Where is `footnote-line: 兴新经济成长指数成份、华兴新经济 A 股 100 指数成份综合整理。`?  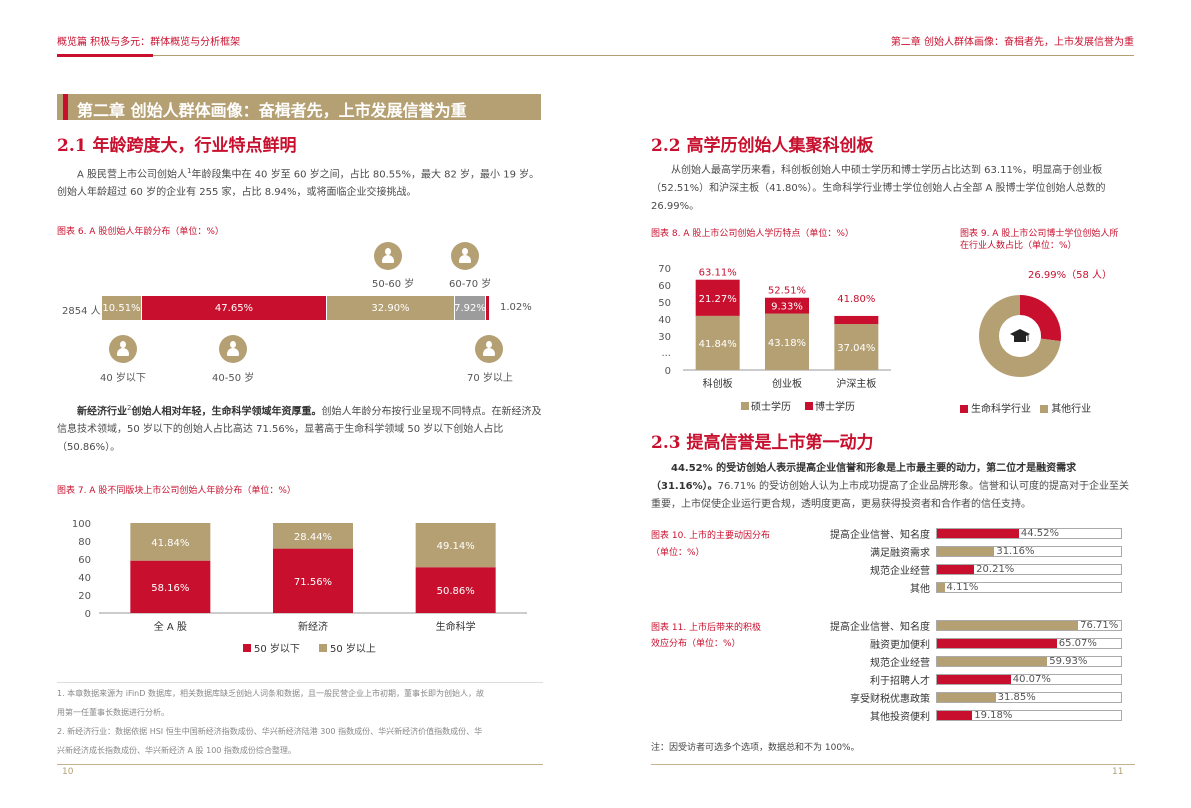 footnote-line: 兴新经济成长指数成份、华兴新经济 A 股 100 指数成份综合整理。 is located at coordinates (176, 750).